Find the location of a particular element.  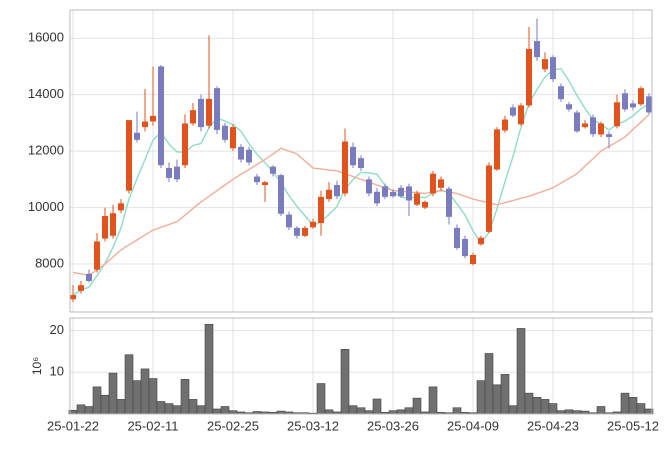

x-tick-label: 25-01-22 is located at coordinates (73, 425).